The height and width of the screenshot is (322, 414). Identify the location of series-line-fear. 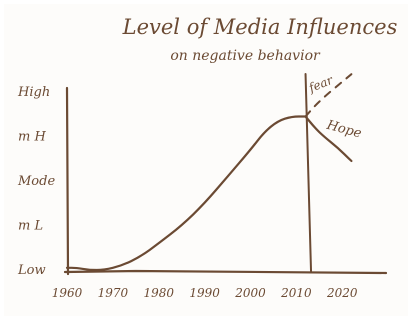
(328, 95).